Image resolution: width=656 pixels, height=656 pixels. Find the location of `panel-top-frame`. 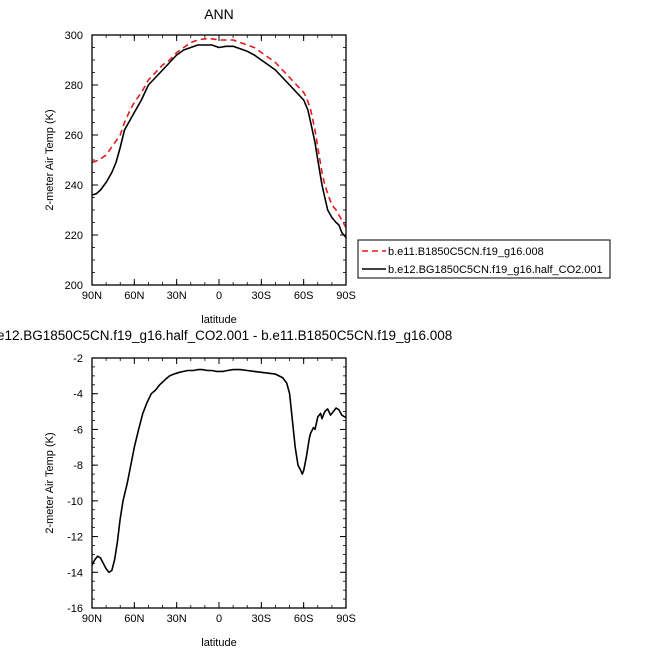

panel-top-frame is located at coordinates (219, 160).